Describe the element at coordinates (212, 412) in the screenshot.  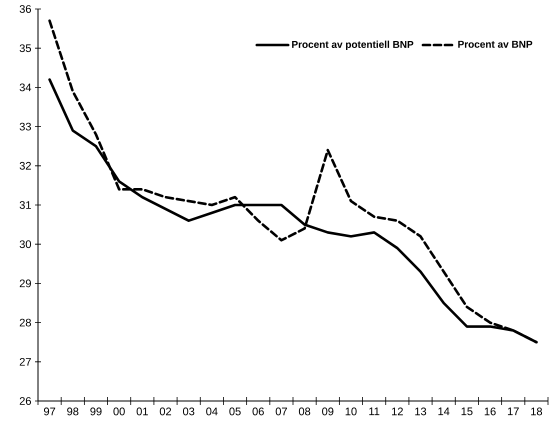
I see `x-tick-label: 04` at that location.